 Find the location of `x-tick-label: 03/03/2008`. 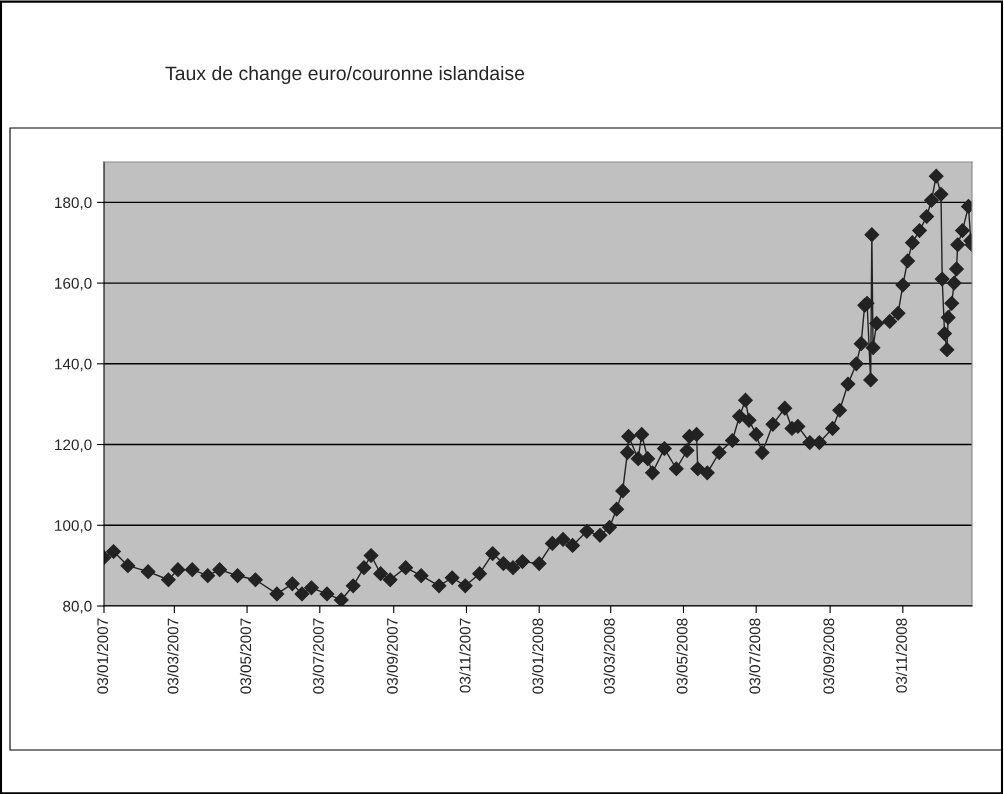

x-tick-label: 03/03/2008 is located at coordinates (609, 656).